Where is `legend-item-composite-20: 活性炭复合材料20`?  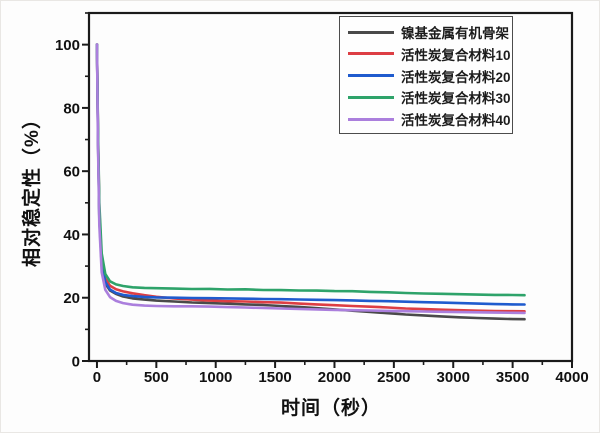 legend-item-composite-20: 活性炭复合材料20 is located at coordinates (429, 76).